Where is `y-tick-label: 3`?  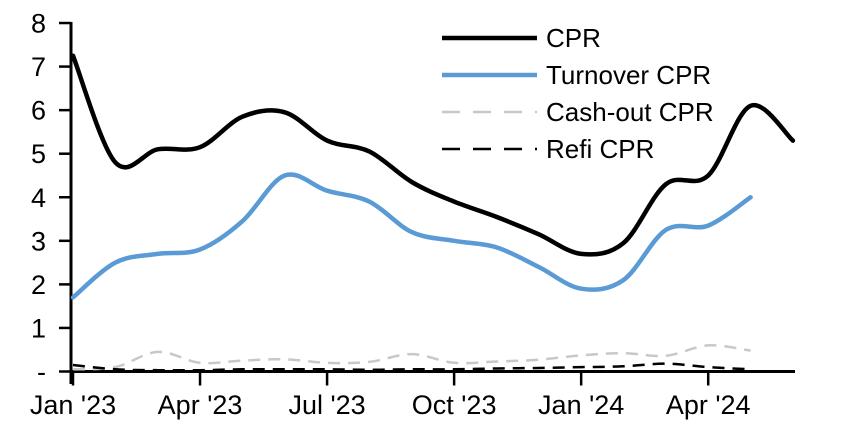
y-tick-label: 3 is located at coordinates (38, 241).